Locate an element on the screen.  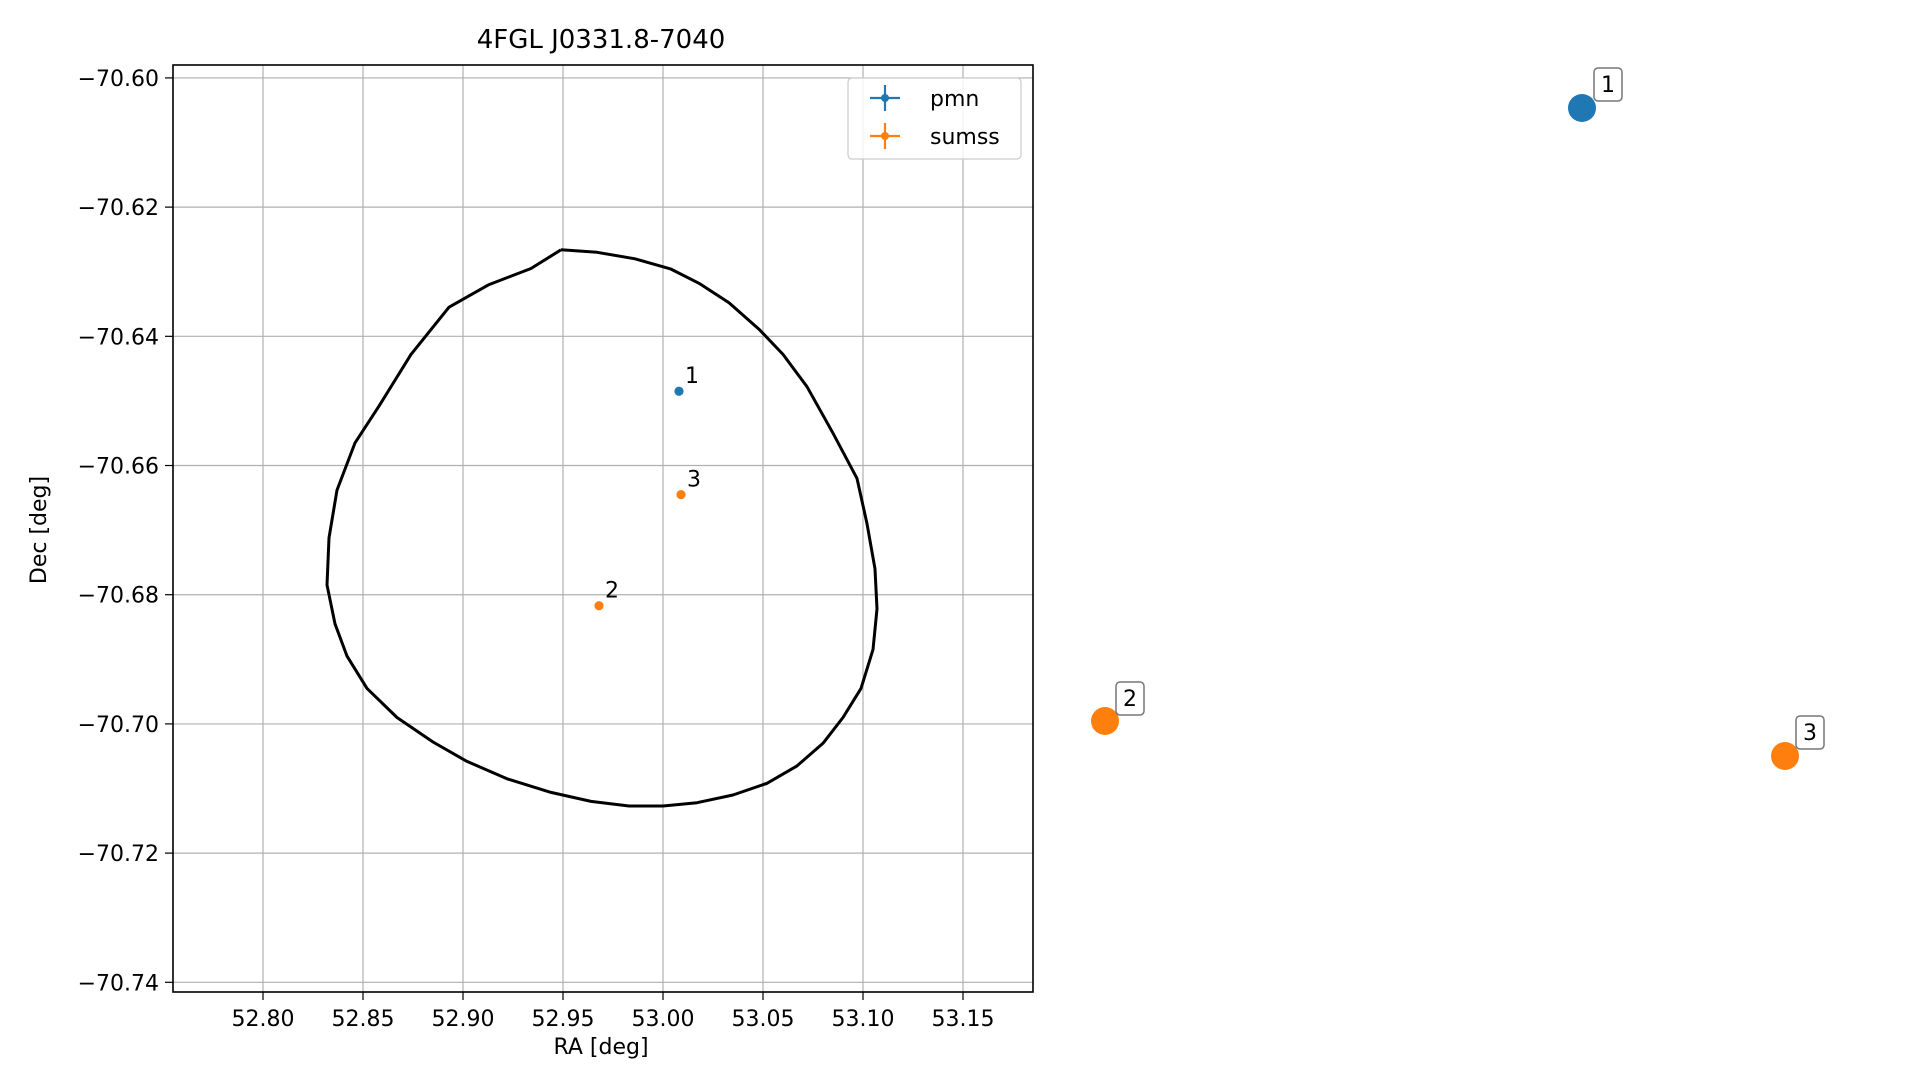
side-marker-2: 2 is located at coordinates (1118, 708).